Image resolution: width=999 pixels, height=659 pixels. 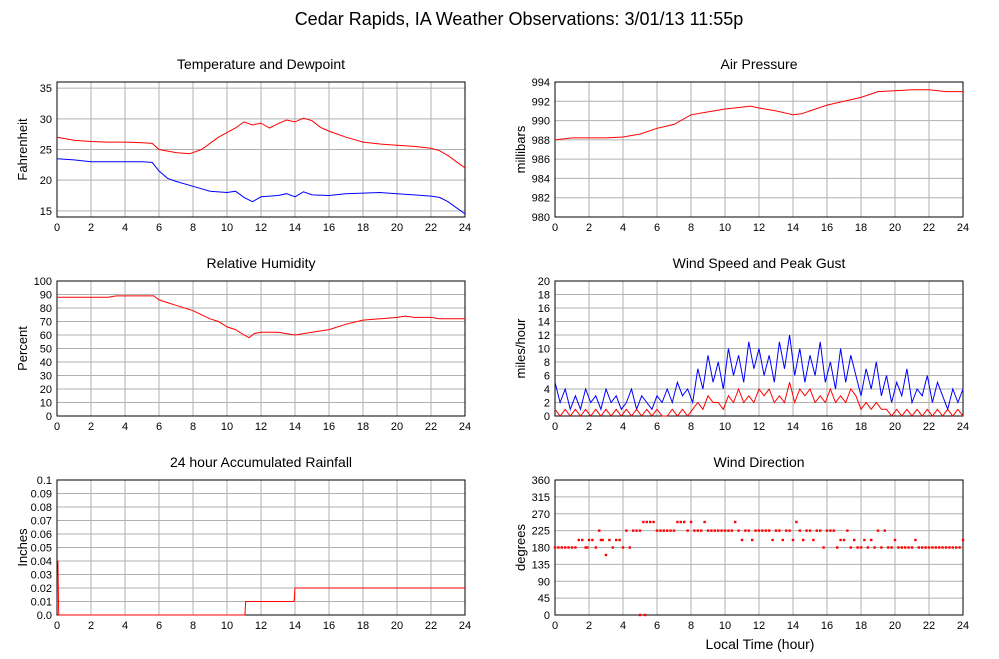 What do you see at coordinates (41, 589) in the screenshot?
I see `y-tick-label: 0.02` at bounding box center [41, 589].